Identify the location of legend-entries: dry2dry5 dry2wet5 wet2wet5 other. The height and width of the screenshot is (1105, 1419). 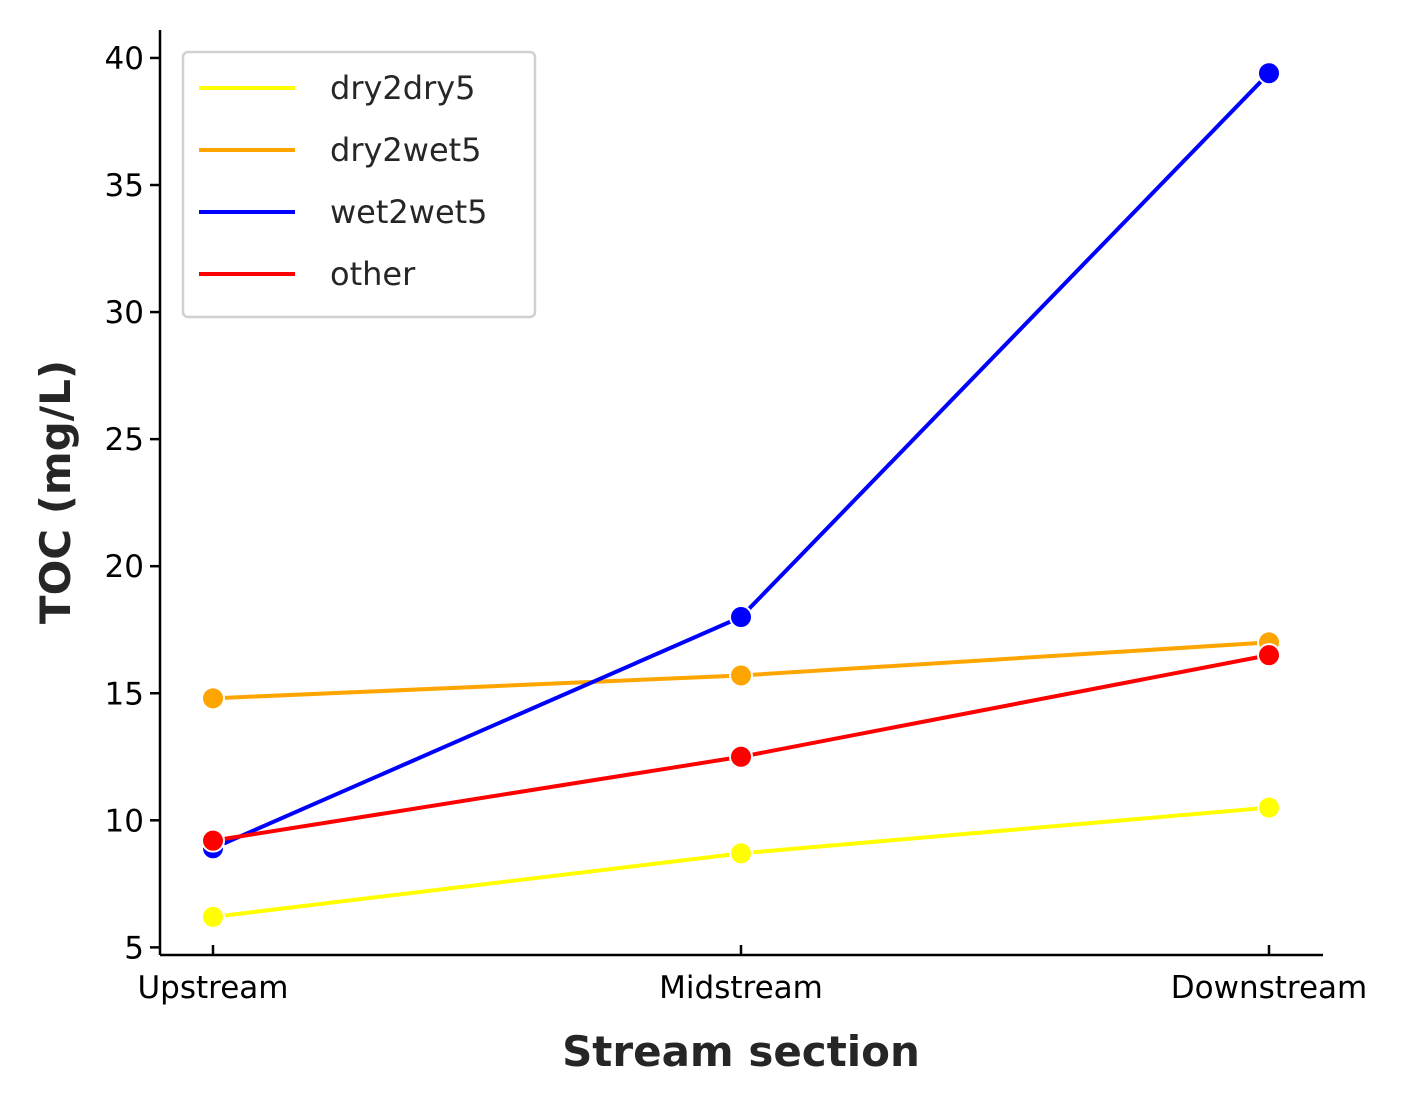
(343, 181).